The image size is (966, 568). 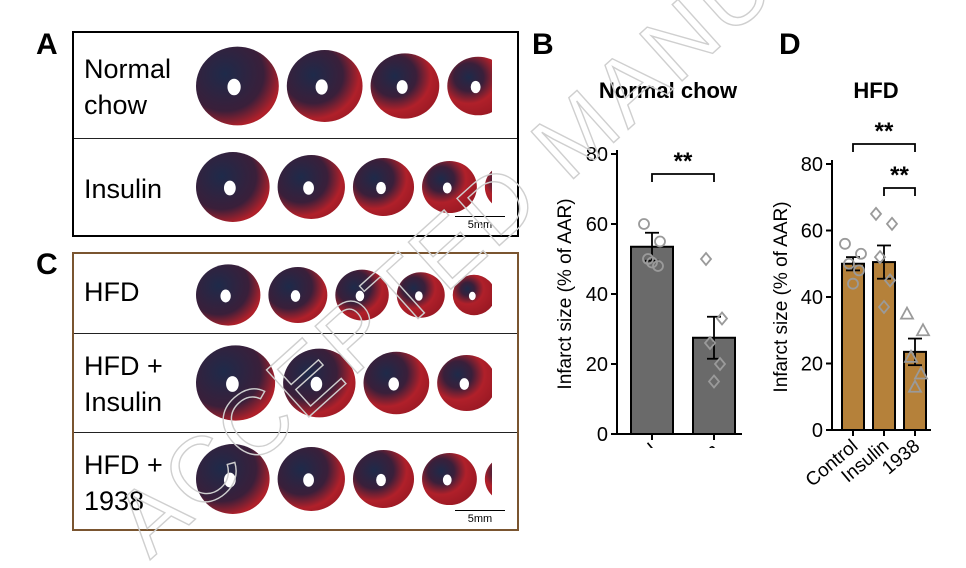 I want to click on row-label: HFD + Insulin, so click(x=123, y=384).